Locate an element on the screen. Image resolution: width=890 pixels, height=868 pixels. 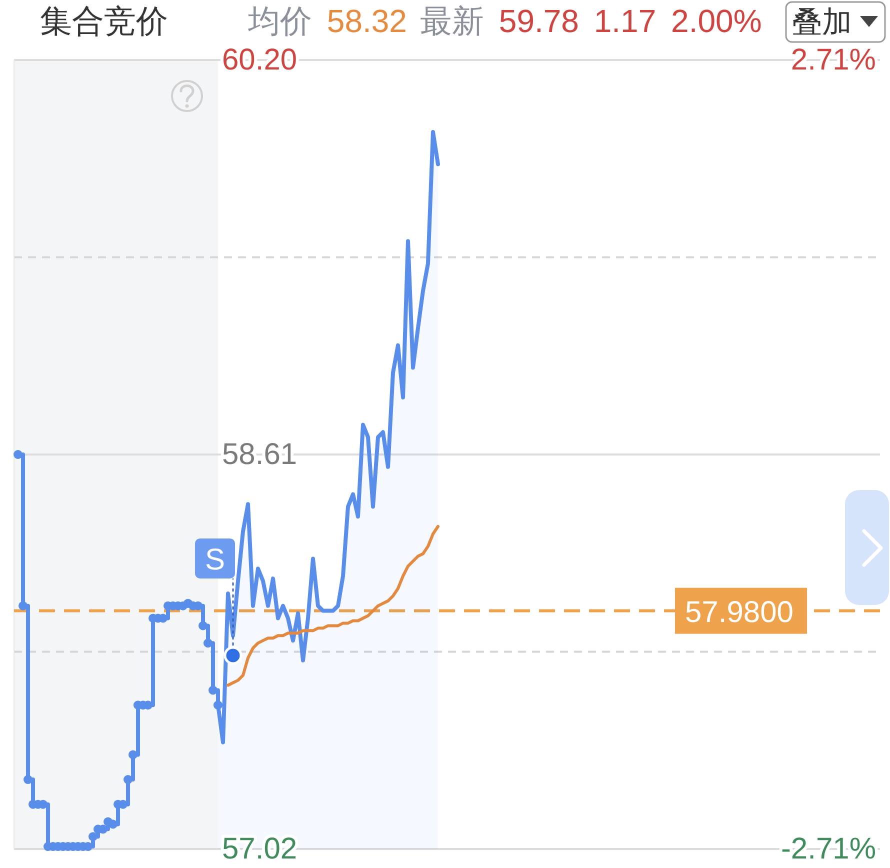
text: 叠加 is located at coordinates (822, 22).